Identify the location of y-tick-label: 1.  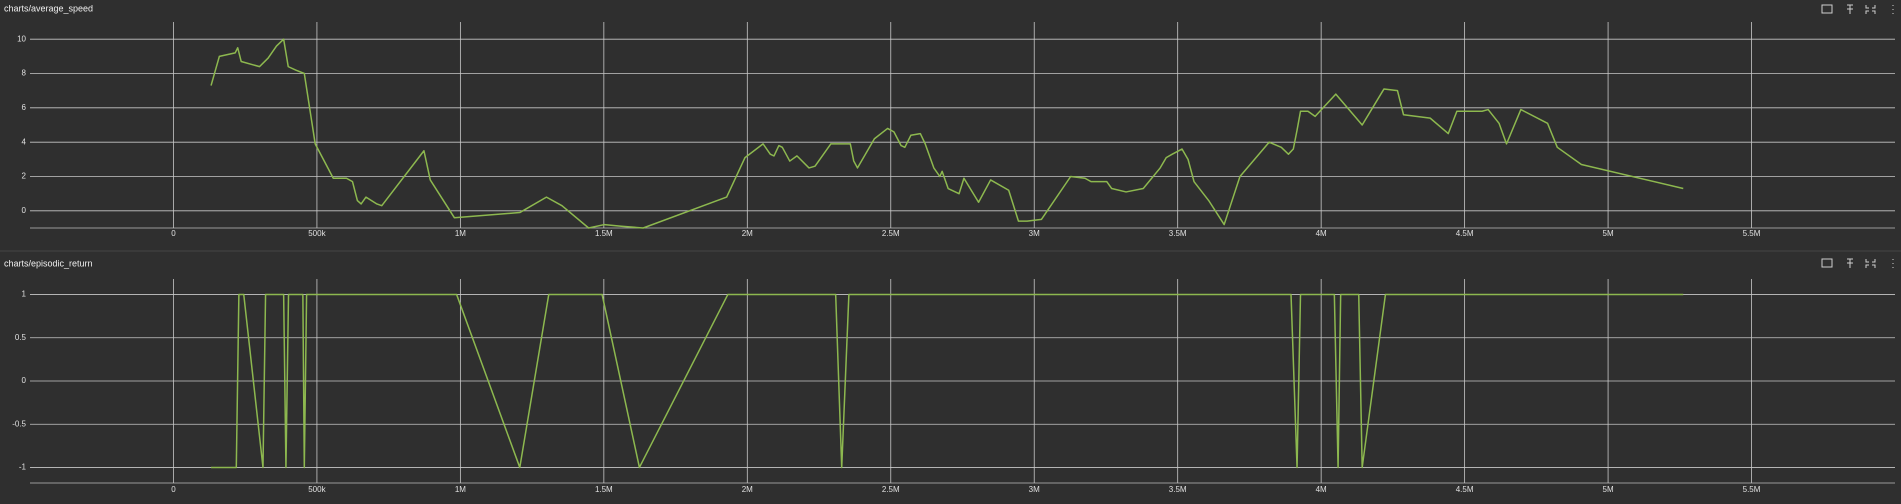
(24, 294).